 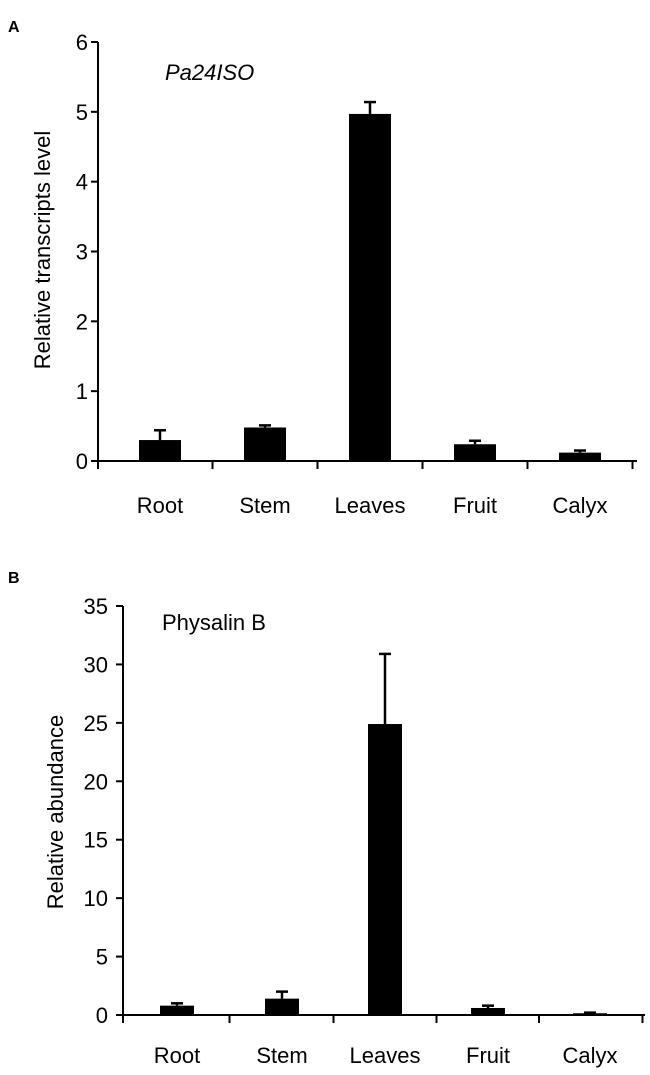 I want to click on panel-a-category-label: Stem, so click(x=264, y=505).